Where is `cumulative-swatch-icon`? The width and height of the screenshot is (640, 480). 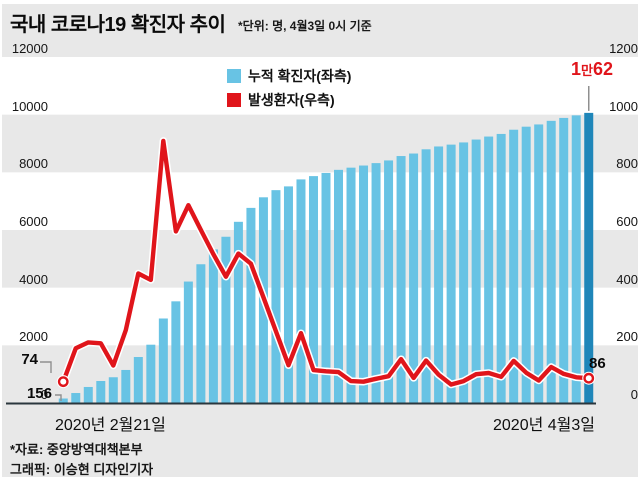
cumulative-swatch-icon is located at coordinates (234, 76).